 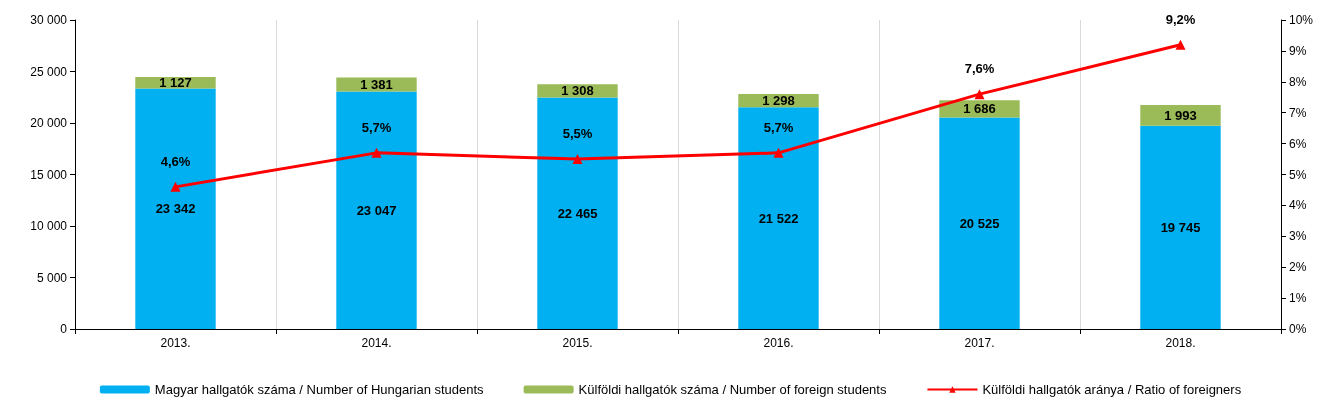 I want to click on data-label: 22 465, so click(x=577, y=213).